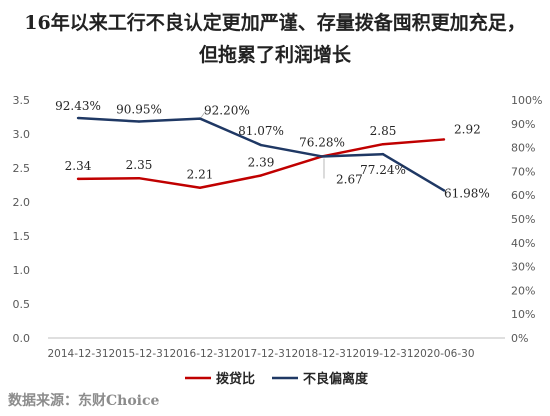 The image size is (550, 416). Describe the element at coordinates (22, 168) in the screenshot. I see `y-axis-tick-label: 2.5` at that location.